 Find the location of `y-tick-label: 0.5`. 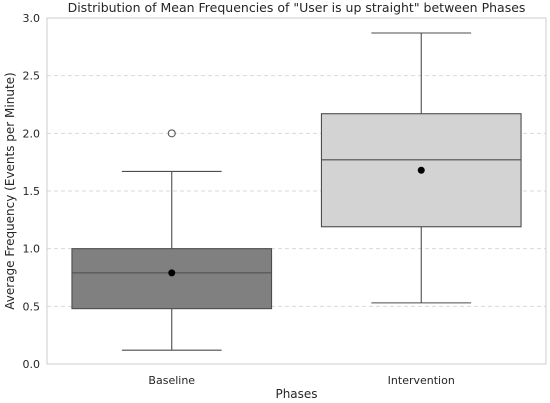

y-tick-label: 0.5 is located at coordinates (32, 306).